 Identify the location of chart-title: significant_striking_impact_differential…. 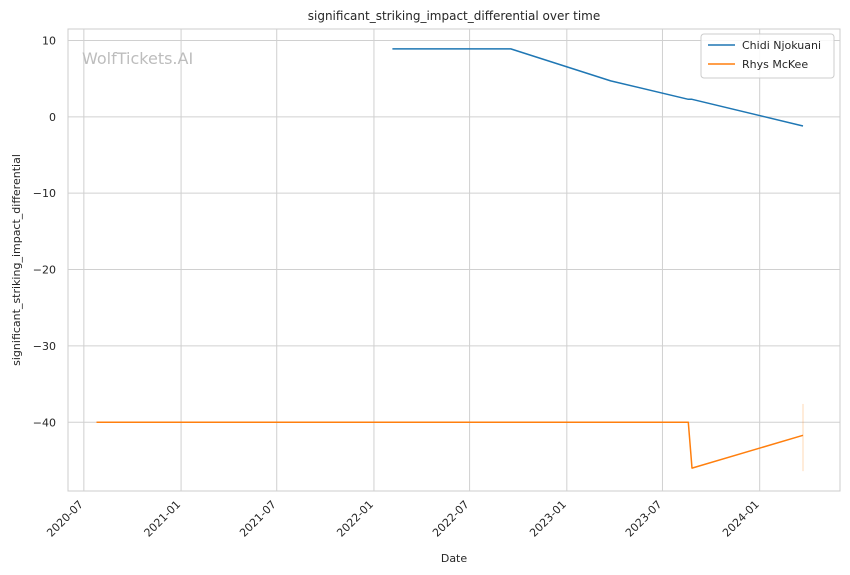
(454, 16).